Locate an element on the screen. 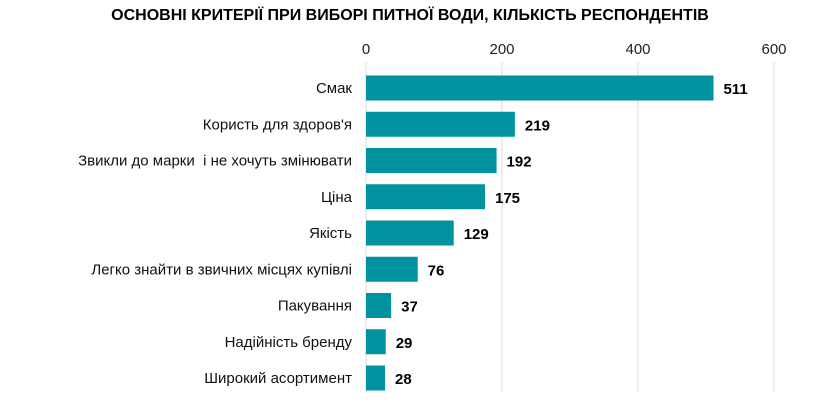 This screenshot has height=415, width=820. x-axis-ticks: 0 200 400 600 is located at coordinates (574, 49).